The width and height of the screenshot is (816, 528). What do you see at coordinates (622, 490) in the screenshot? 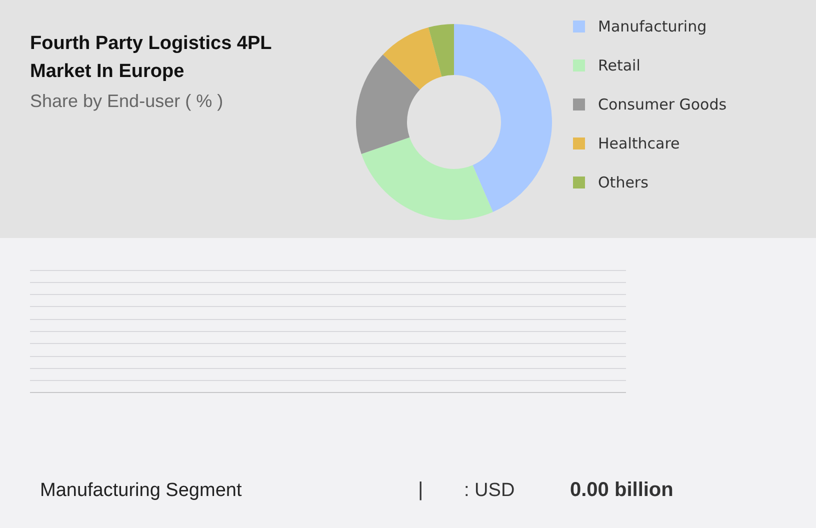
I see `text: 0.00 billion` at bounding box center [622, 490].